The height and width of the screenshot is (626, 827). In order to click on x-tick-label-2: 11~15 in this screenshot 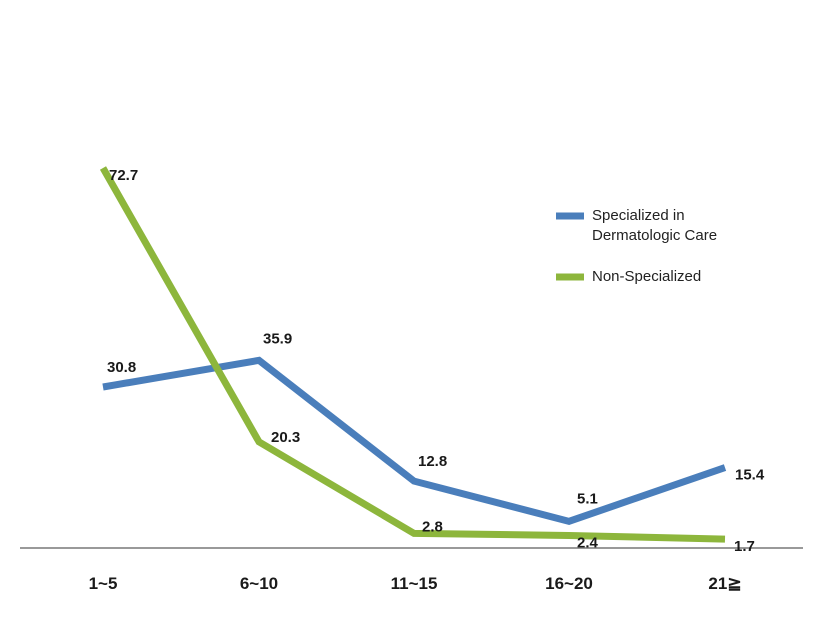, I will do `click(414, 583)`.